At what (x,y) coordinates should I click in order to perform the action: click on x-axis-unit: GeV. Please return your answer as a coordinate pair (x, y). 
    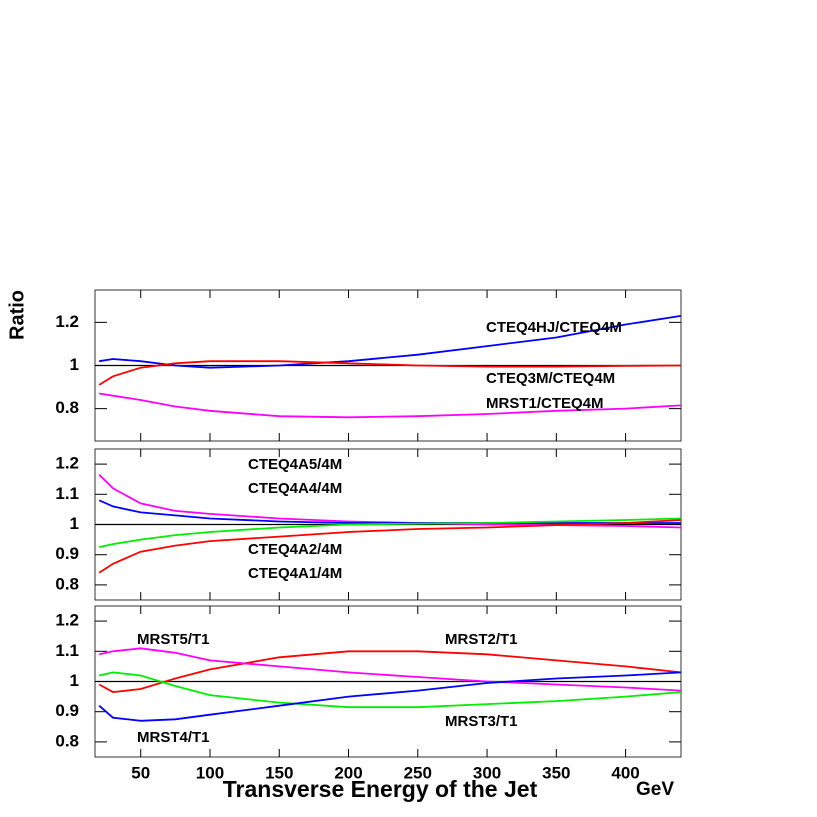
    Looking at the image, I should click on (655, 789).